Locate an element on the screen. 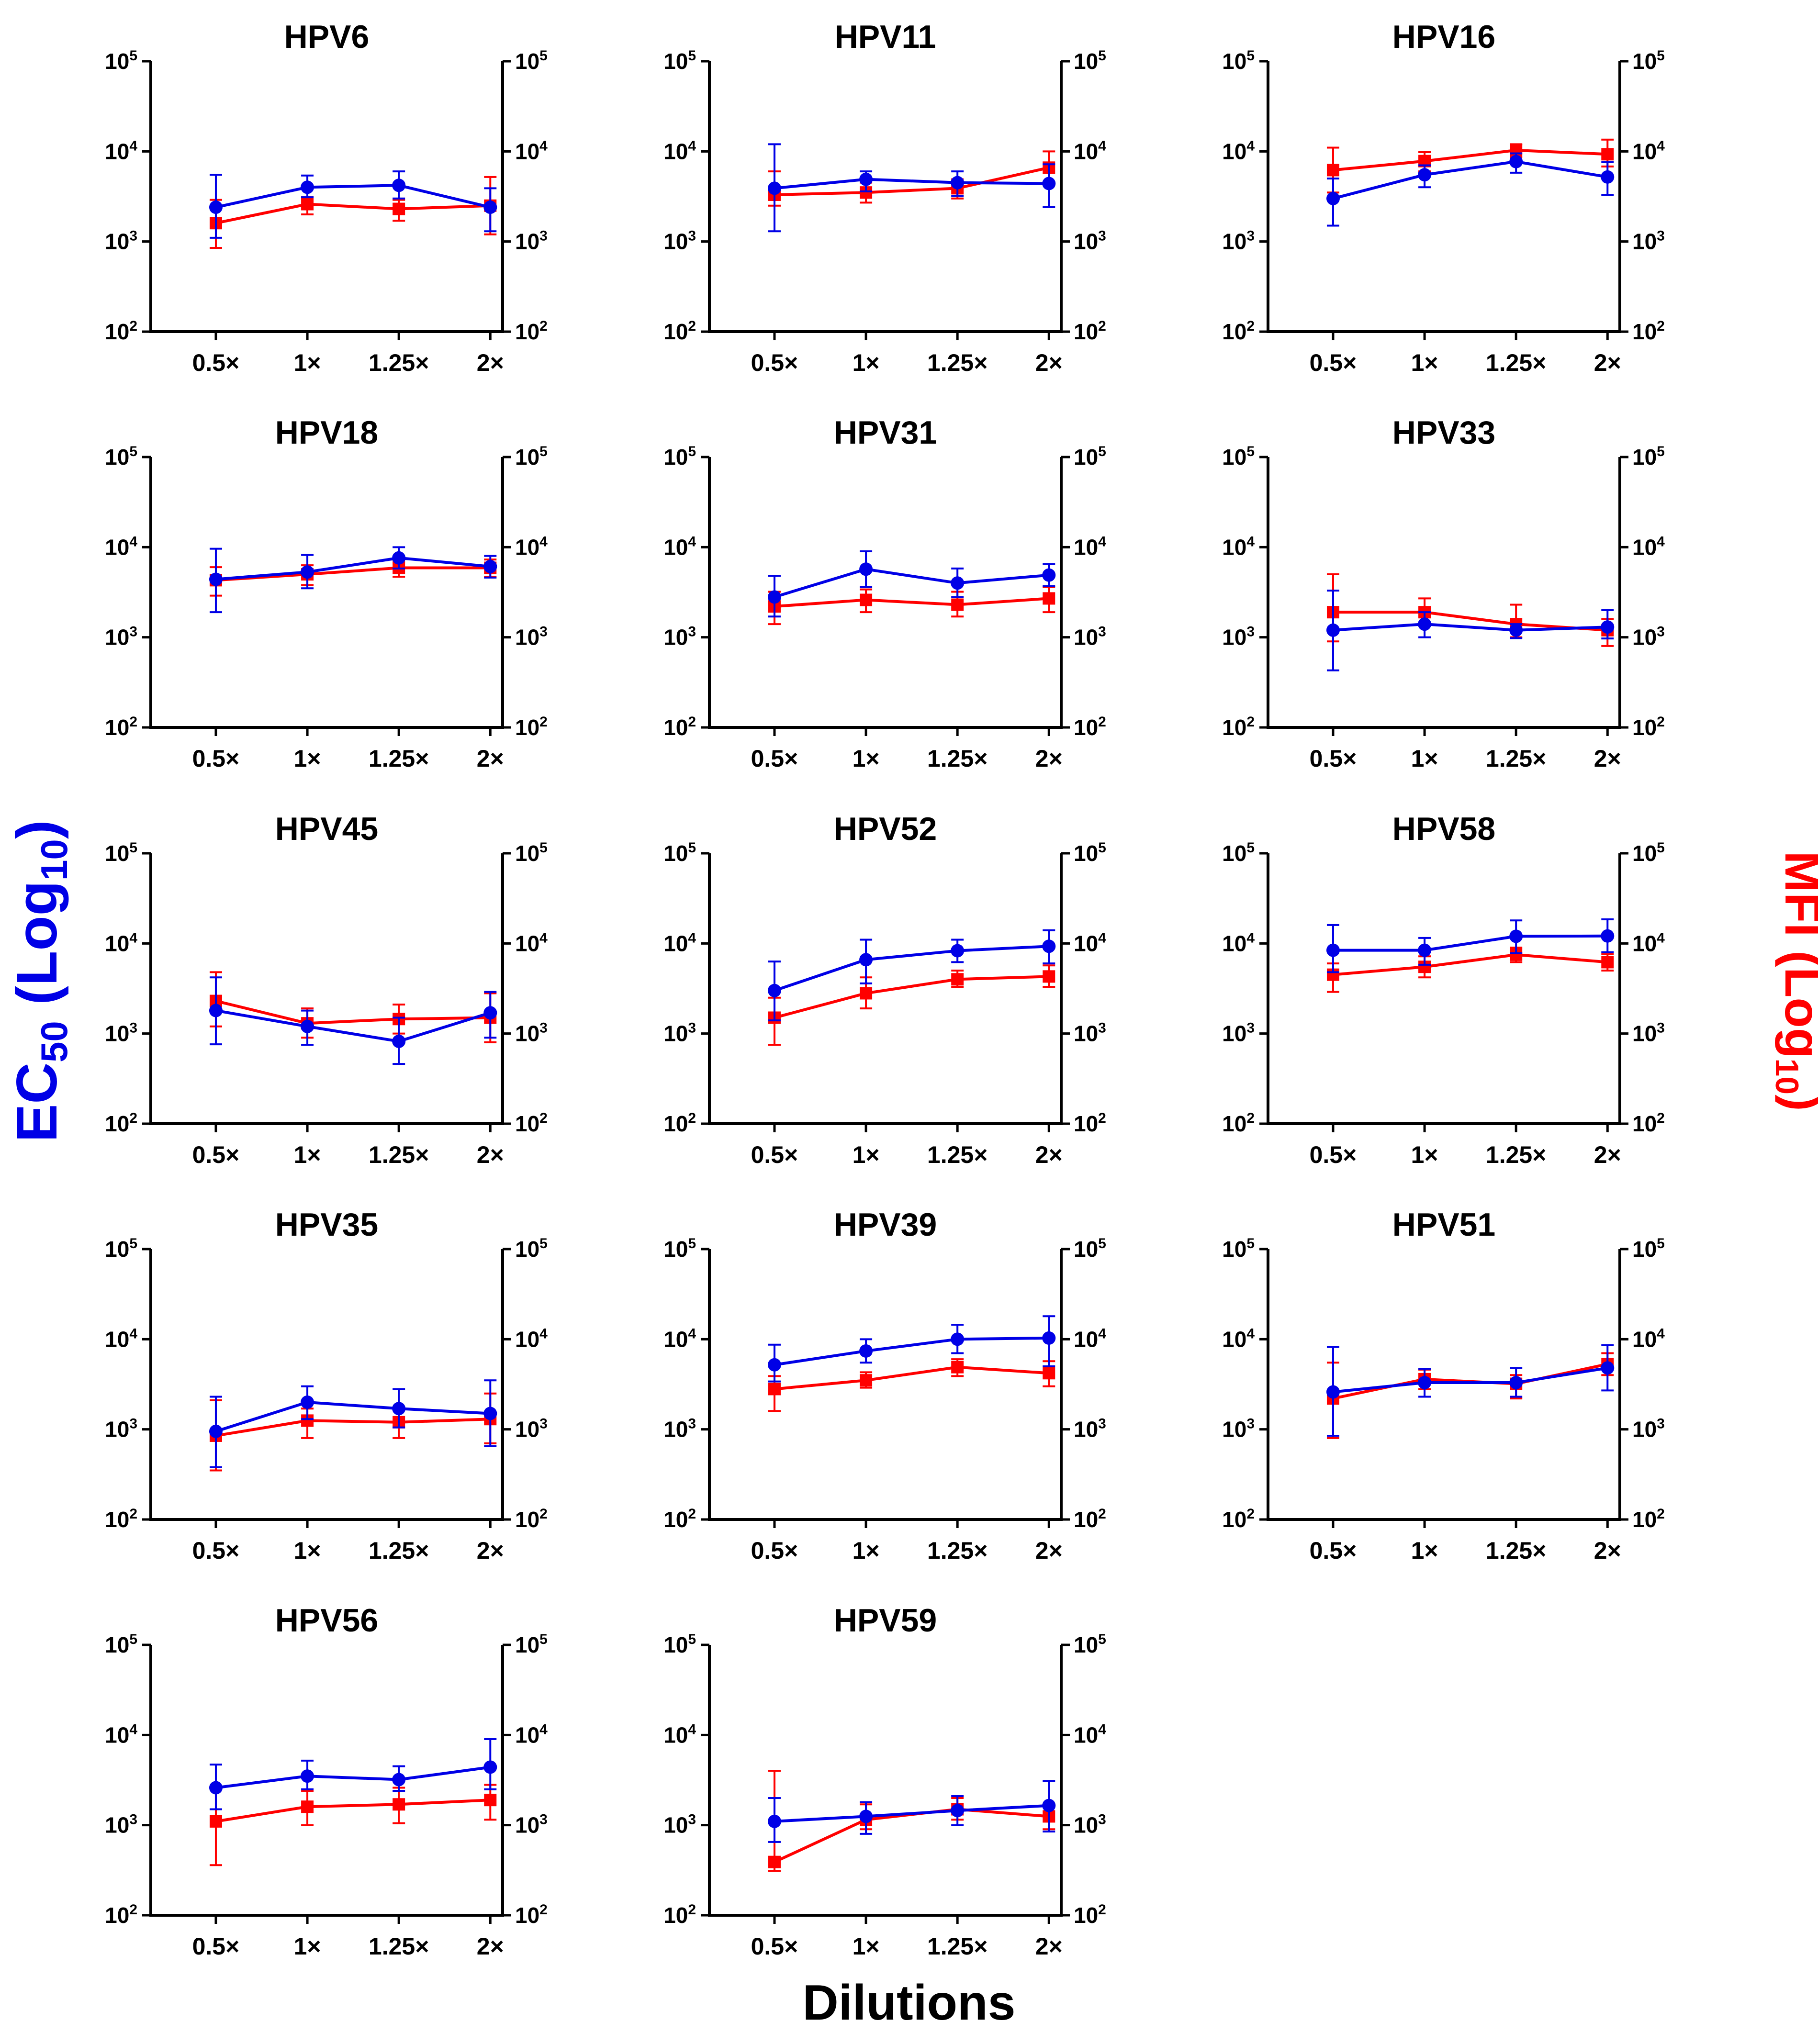 The height and width of the screenshot is (2044, 1818). right-axis-title-close: ) is located at coordinates (1796, 1103).